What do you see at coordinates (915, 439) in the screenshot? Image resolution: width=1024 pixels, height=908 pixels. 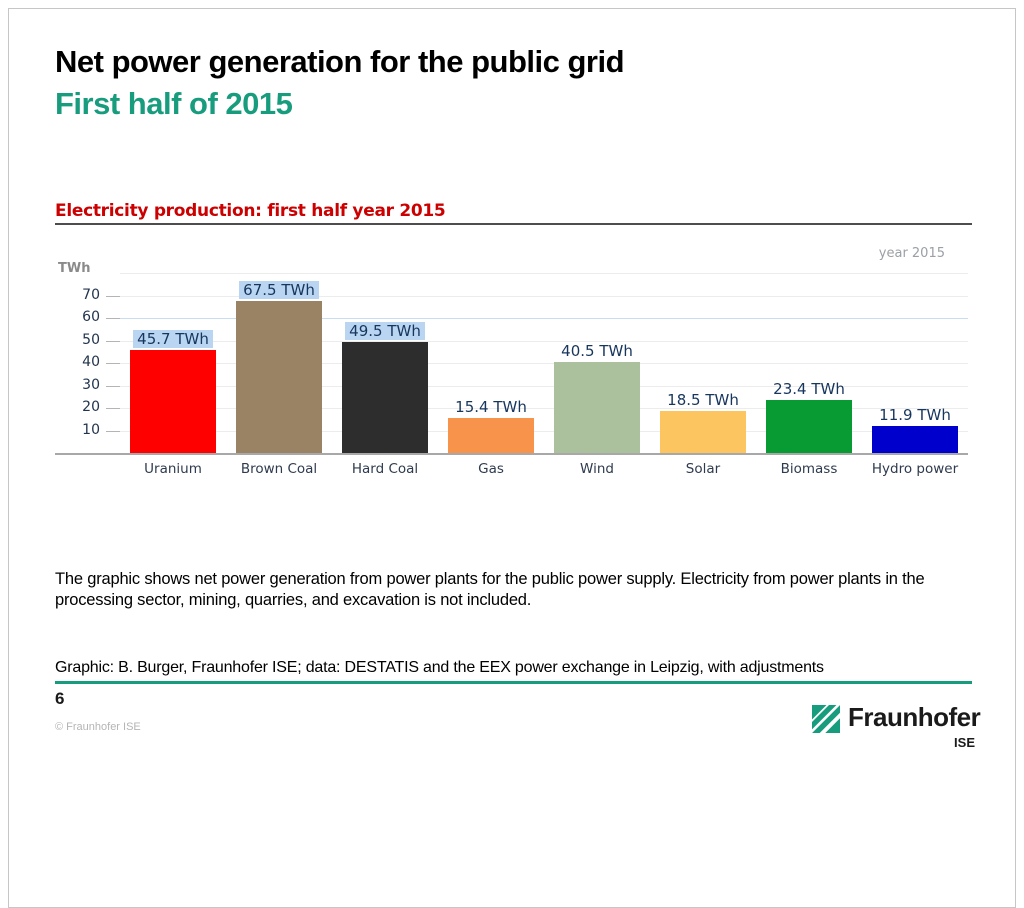 I see `bar-hydro-power` at bounding box center [915, 439].